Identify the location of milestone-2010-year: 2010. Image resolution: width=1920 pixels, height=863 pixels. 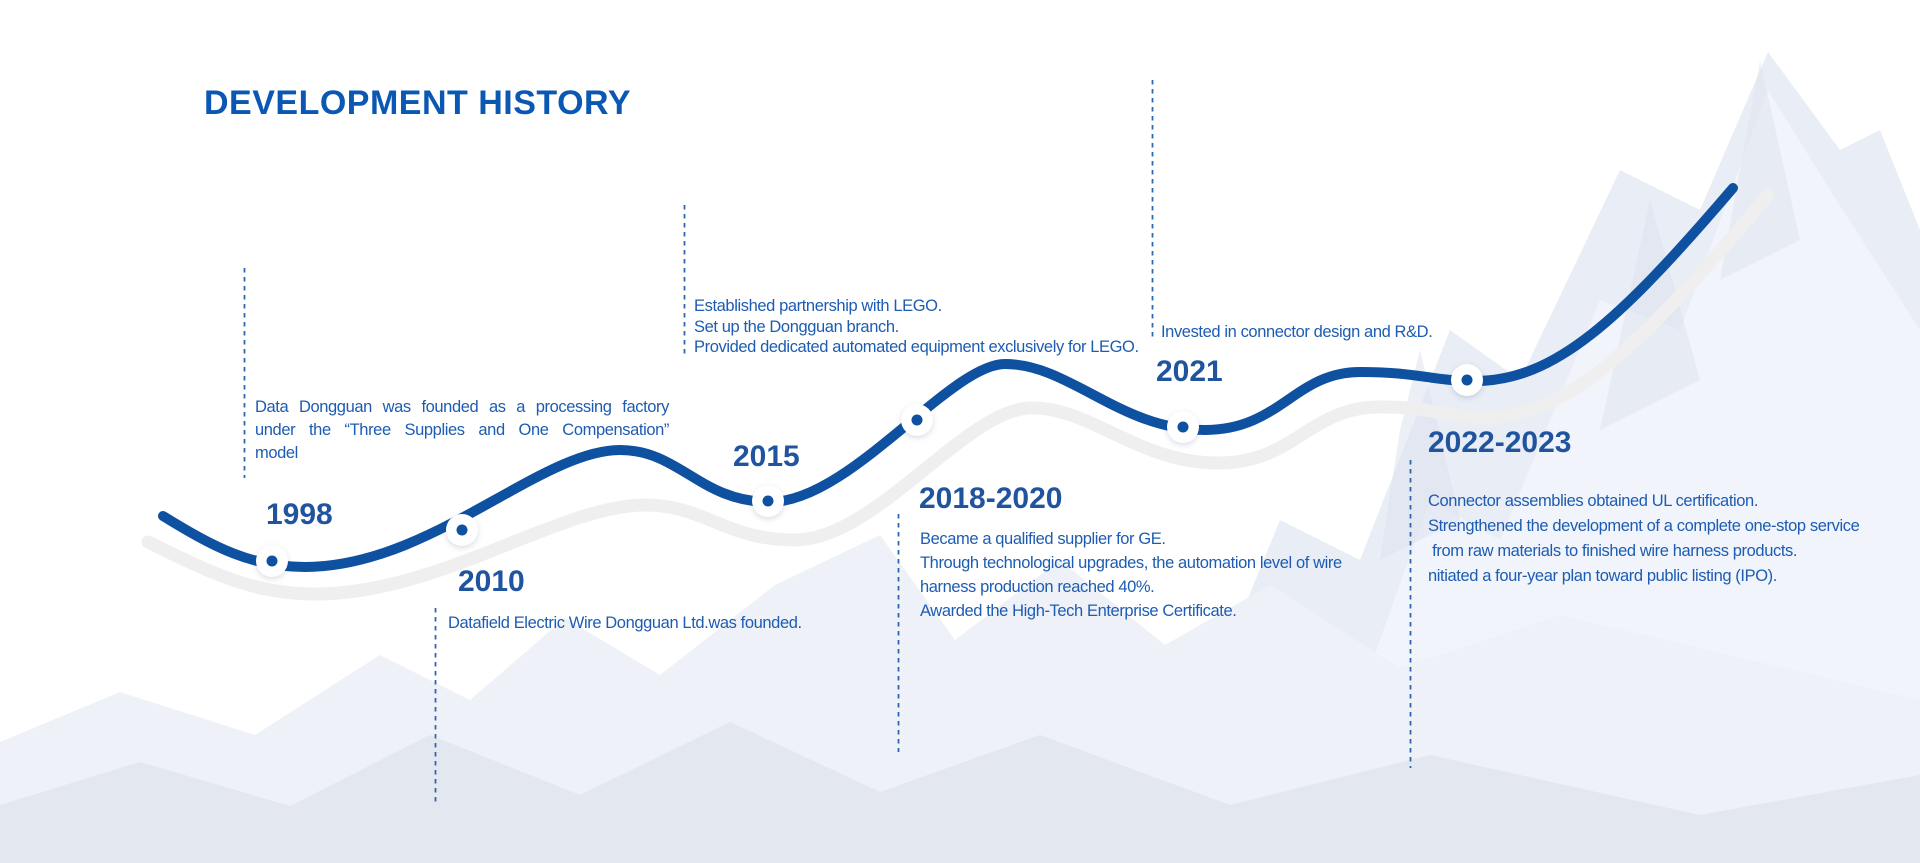
(491, 581).